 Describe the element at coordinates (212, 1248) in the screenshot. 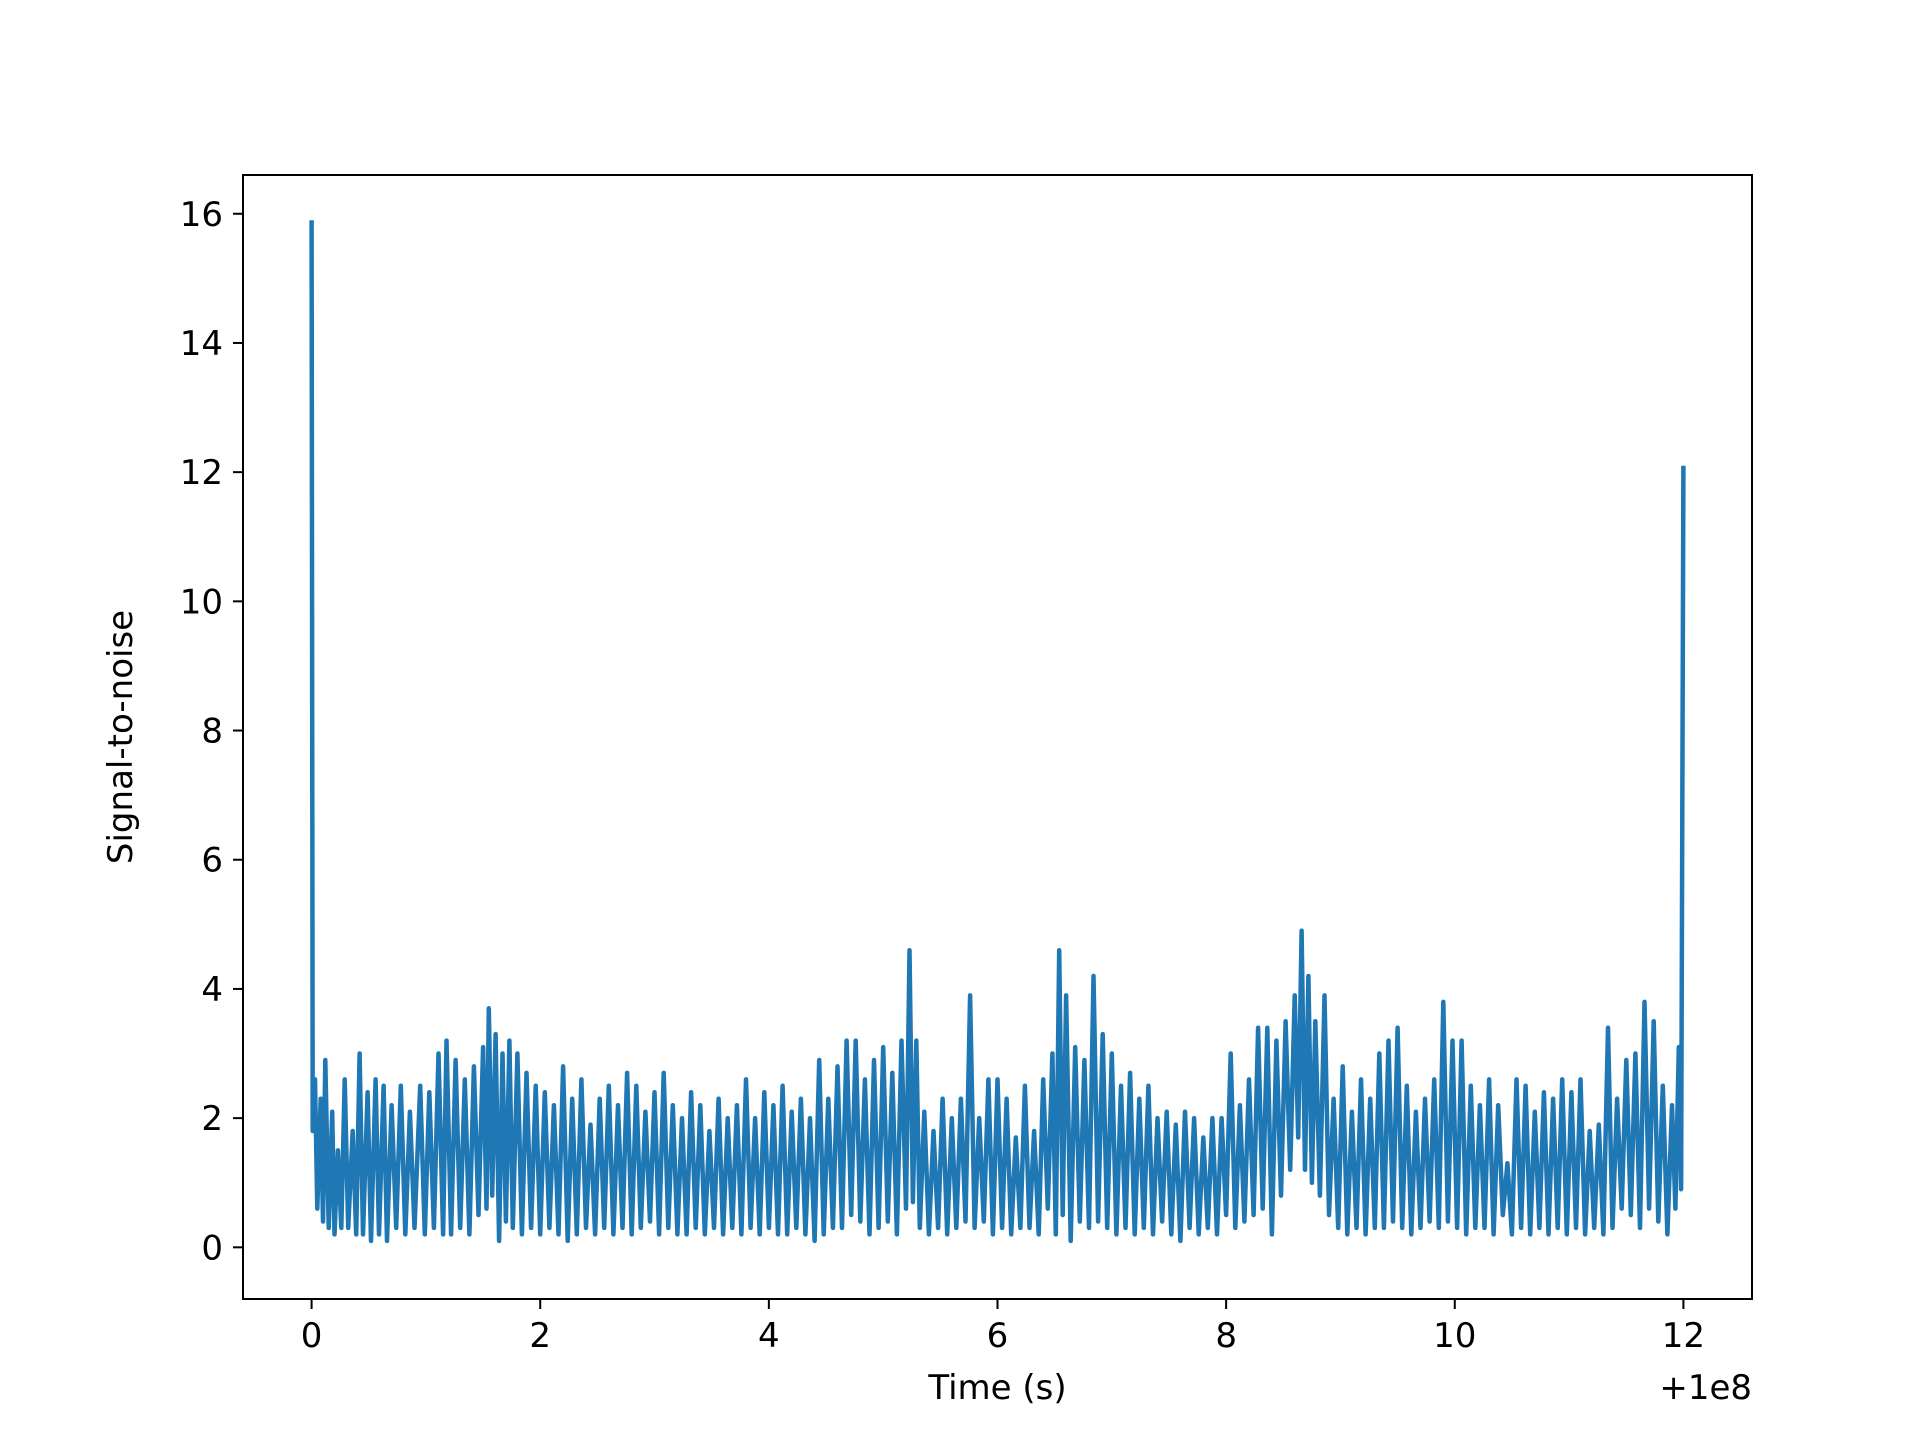

I see `y-tick-label: 0` at that location.